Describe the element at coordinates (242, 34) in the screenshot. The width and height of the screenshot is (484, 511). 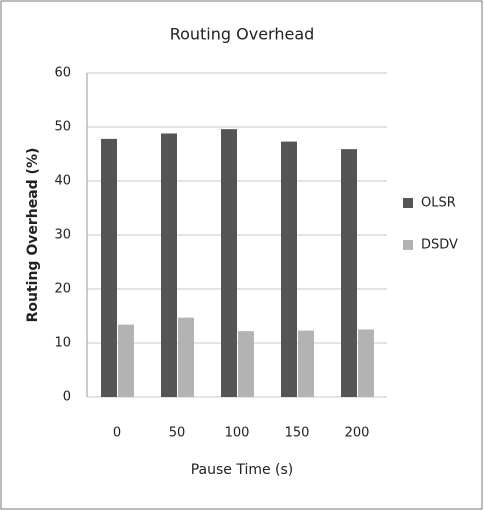
I see `chart-title: Routing Overhead` at that location.